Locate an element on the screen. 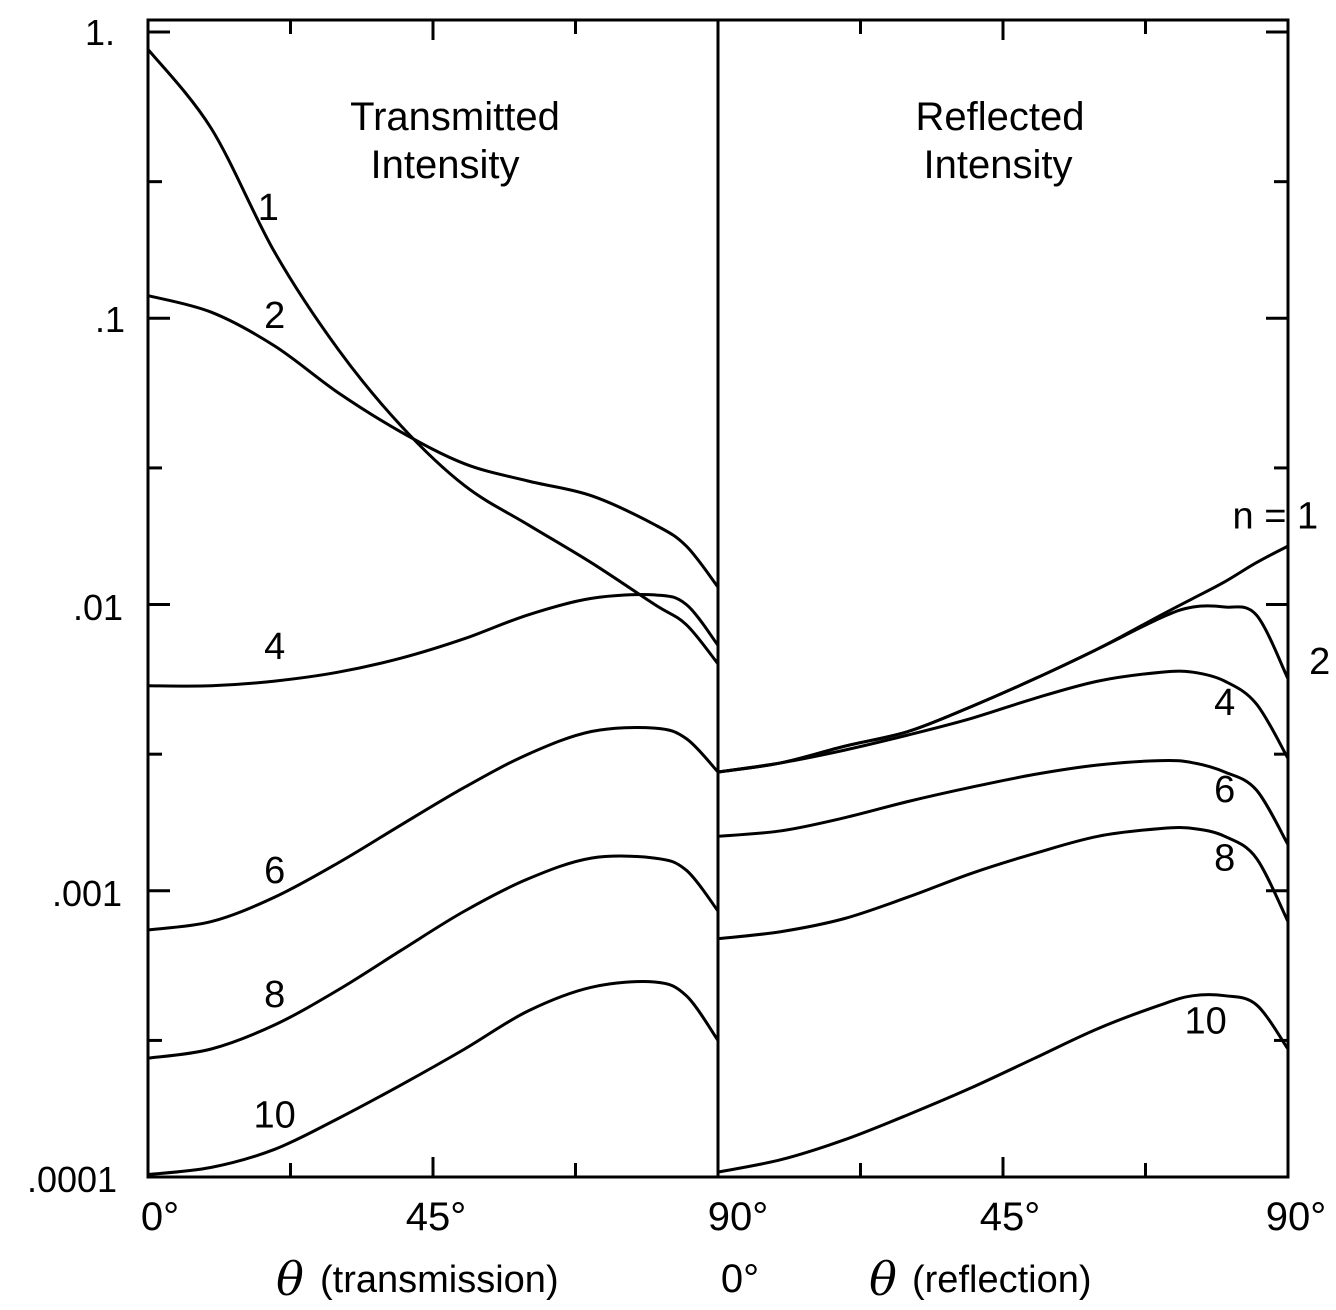 This screenshot has height=1310, width=1336. x-tick-label-refl-45: 45° is located at coordinates (1010, 1217).